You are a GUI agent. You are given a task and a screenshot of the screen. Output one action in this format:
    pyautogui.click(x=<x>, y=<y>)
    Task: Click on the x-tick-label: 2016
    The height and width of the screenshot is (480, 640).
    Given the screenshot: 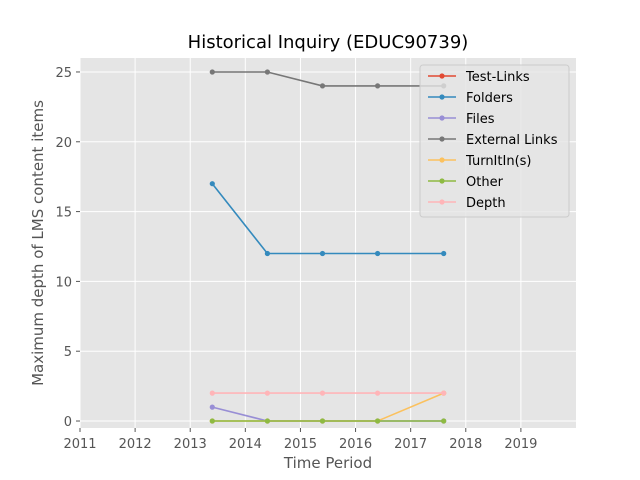 What is the action you would take?
    pyautogui.click(x=355, y=444)
    